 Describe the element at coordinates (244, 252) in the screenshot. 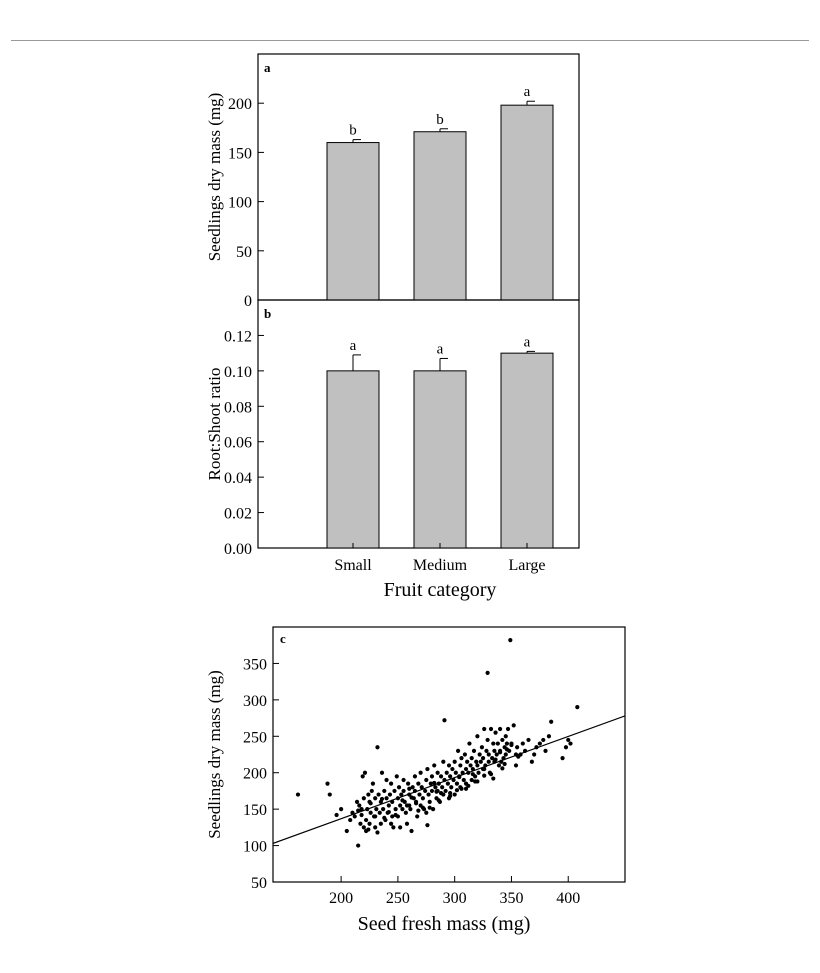

I see `y-tick-label-a: 50` at that location.